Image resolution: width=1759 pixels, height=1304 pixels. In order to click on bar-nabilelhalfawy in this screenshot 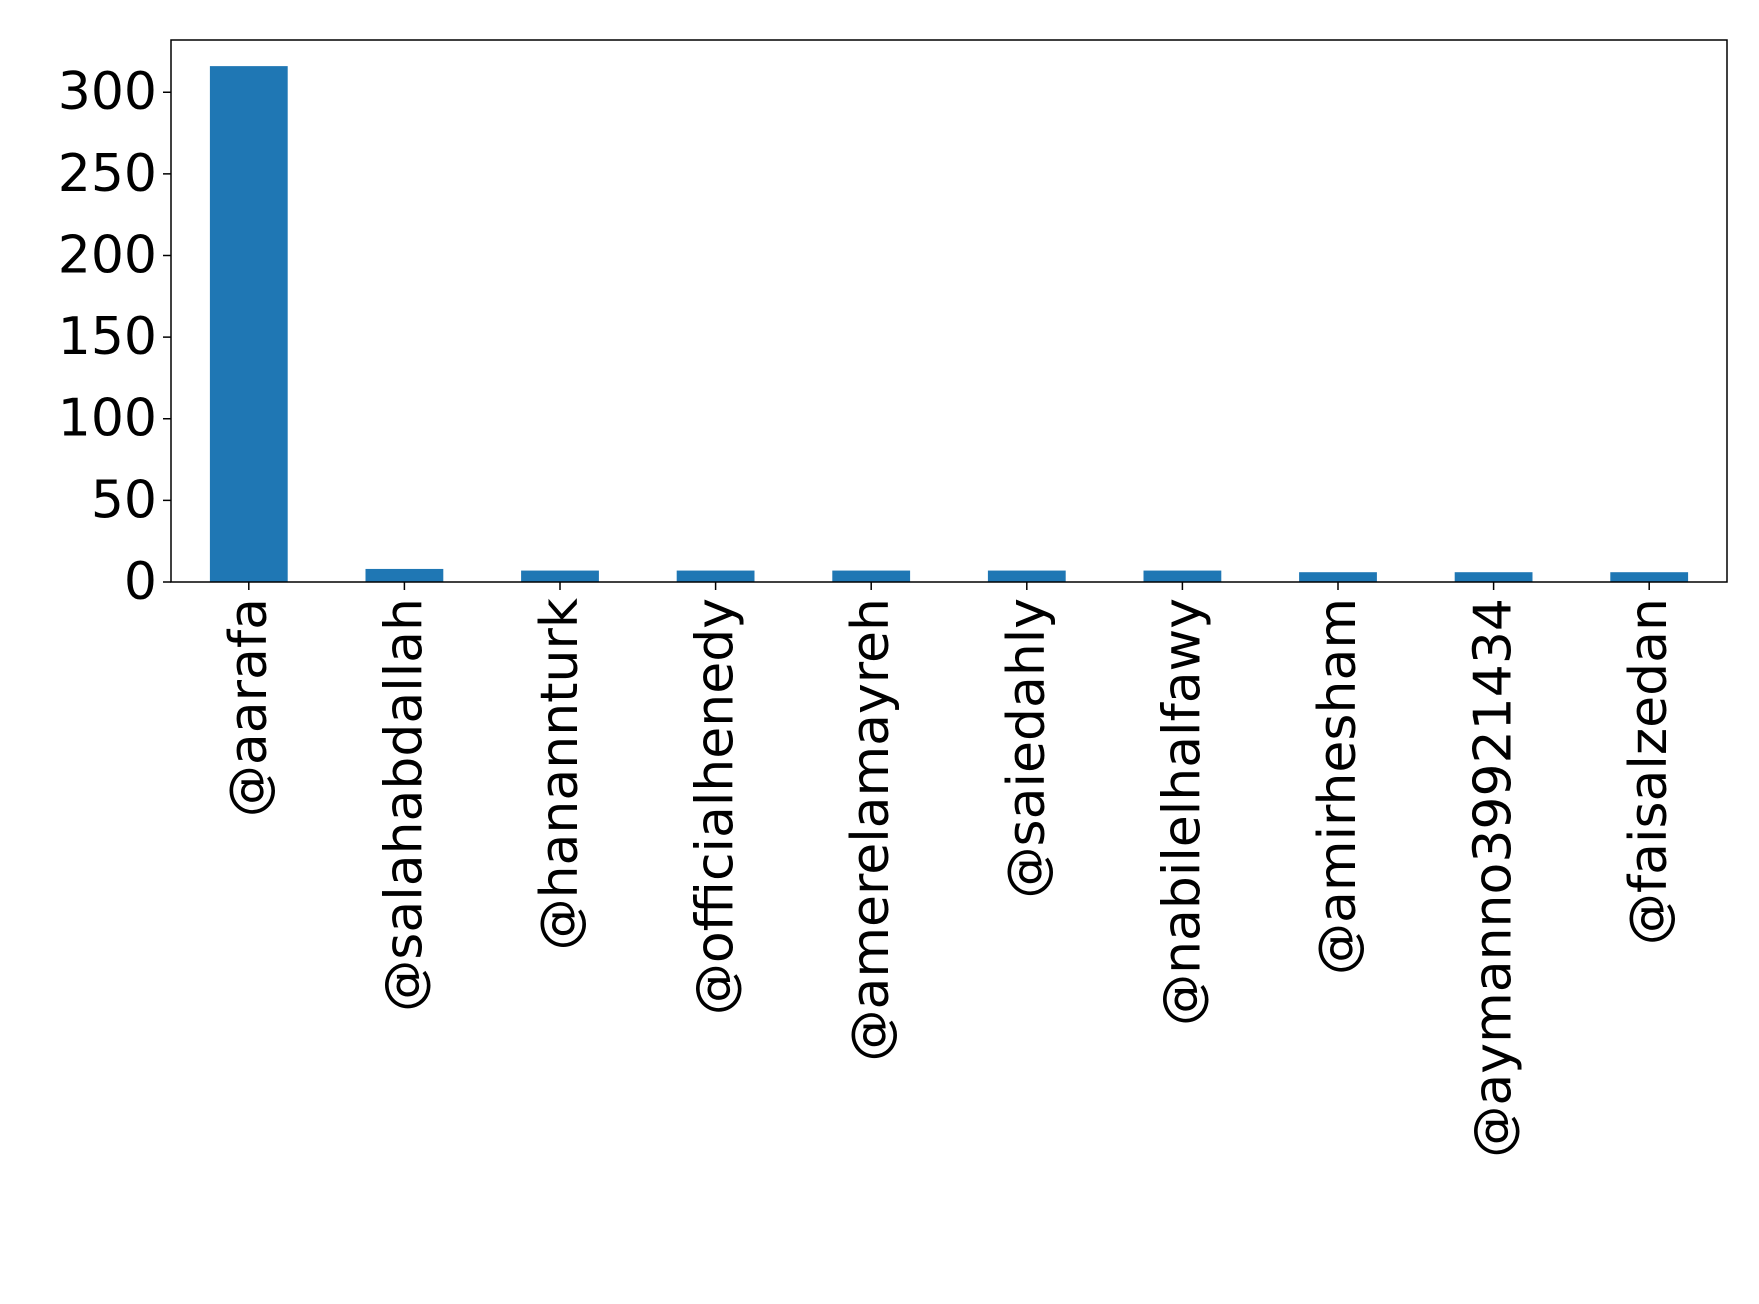, I will do `click(1182, 576)`.